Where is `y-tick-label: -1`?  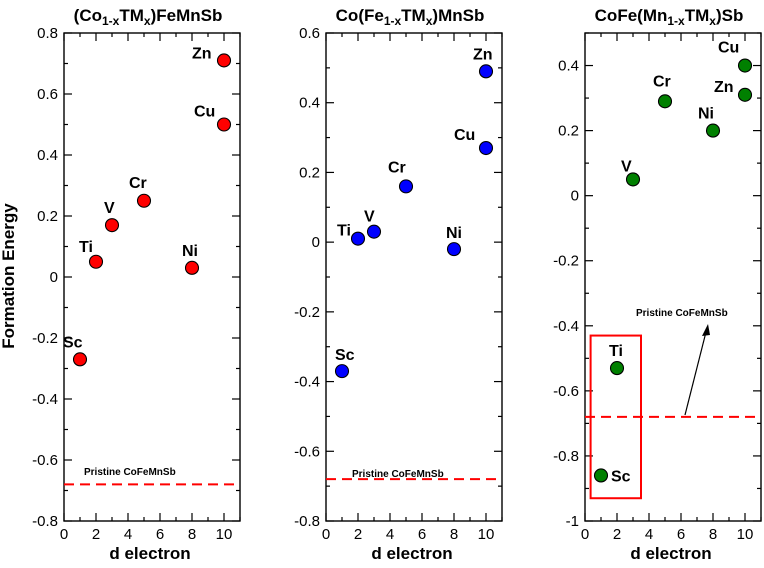
y-tick-label: -1 is located at coordinates (572, 521).